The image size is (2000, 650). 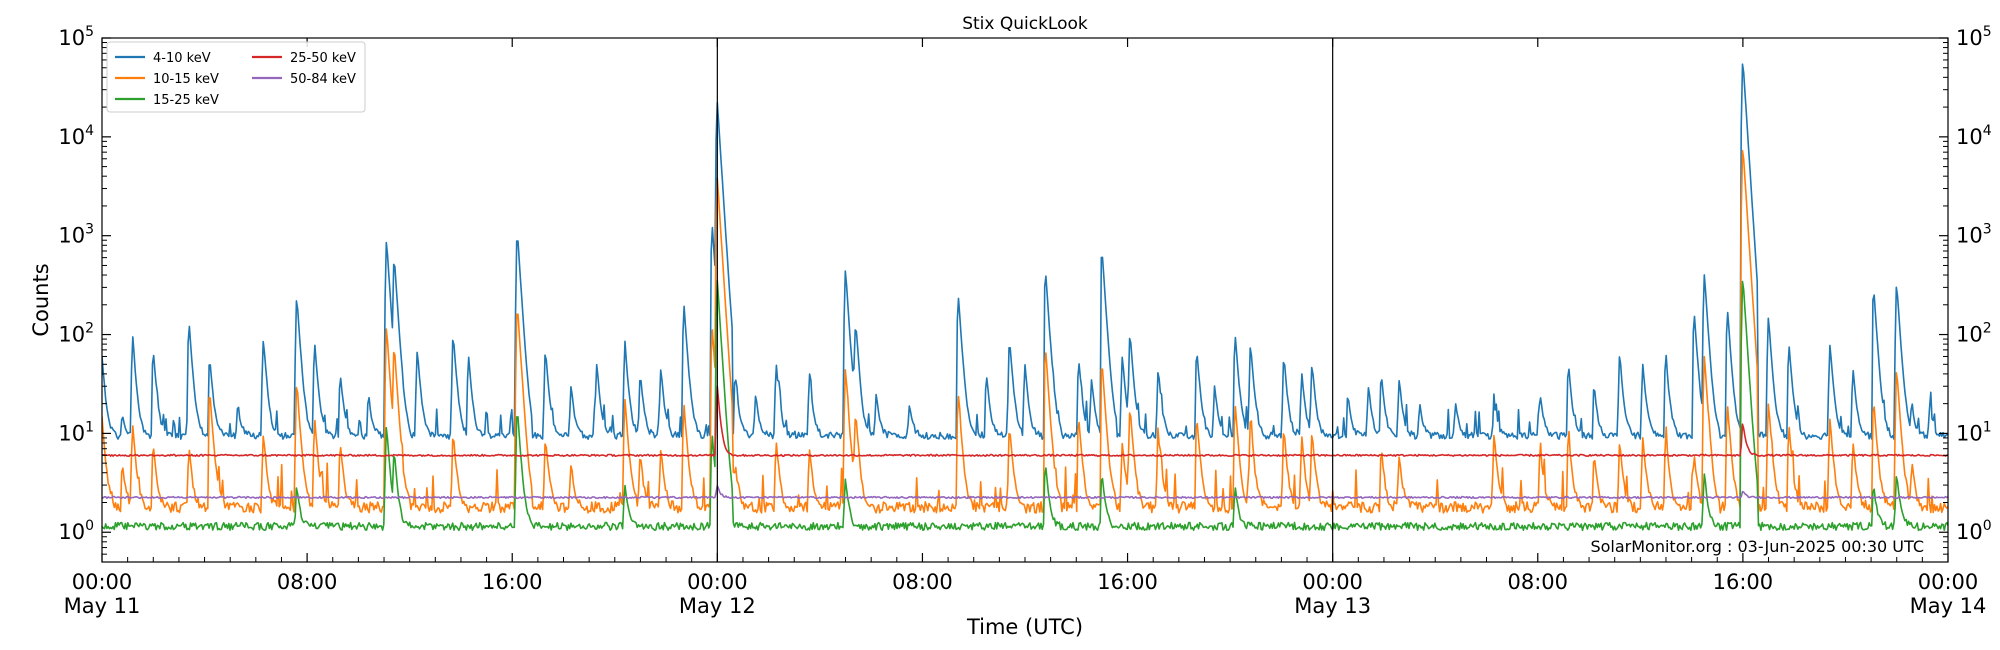 I want to click on y-tick-label-left: 102, so click(x=76, y=334).